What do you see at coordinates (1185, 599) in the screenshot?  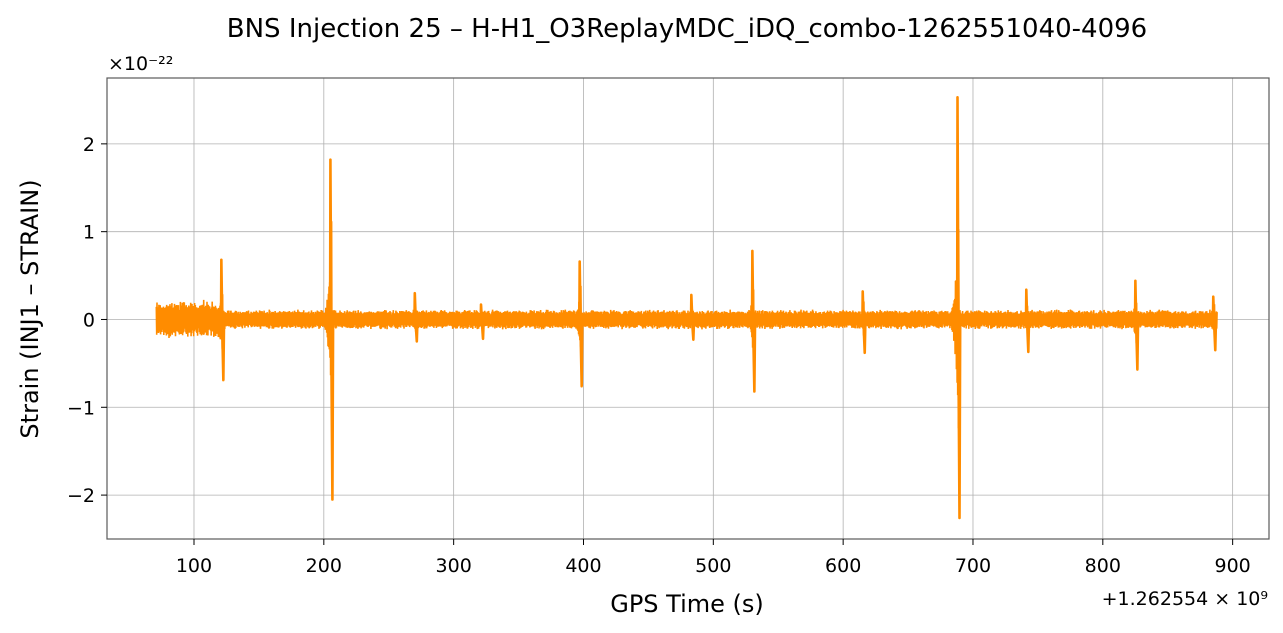 I see `x-offset-label: +1.262554 × 10⁹` at bounding box center [1185, 599].